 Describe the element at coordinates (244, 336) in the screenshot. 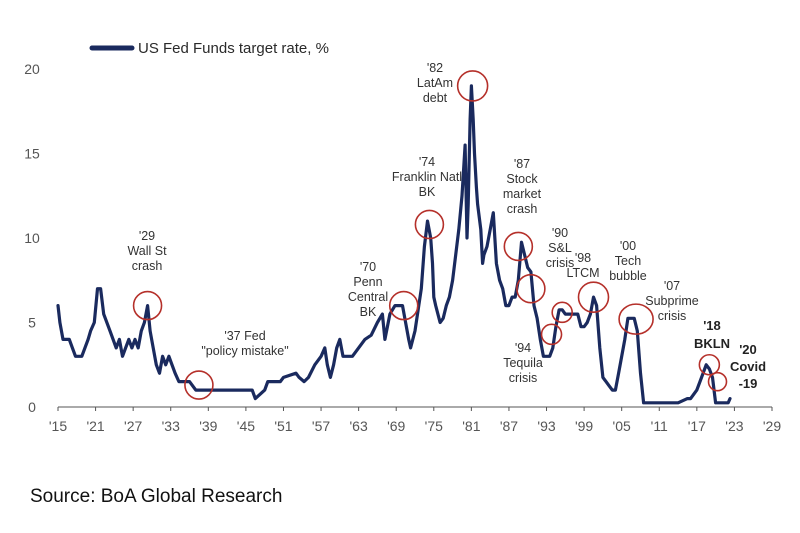

I see `annotation-line: '37 Fed` at that location.